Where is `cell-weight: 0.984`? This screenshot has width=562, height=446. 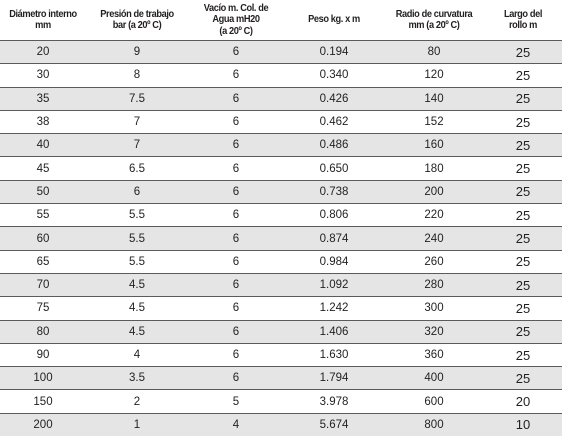
cell-weight: 0.984 is located at coordinates (334, 261).